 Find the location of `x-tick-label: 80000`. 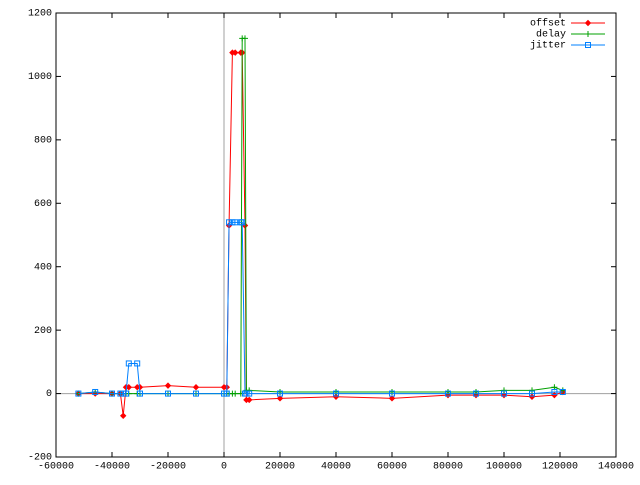

x-tick-label: 80000 is located at coordinates (448, 467).